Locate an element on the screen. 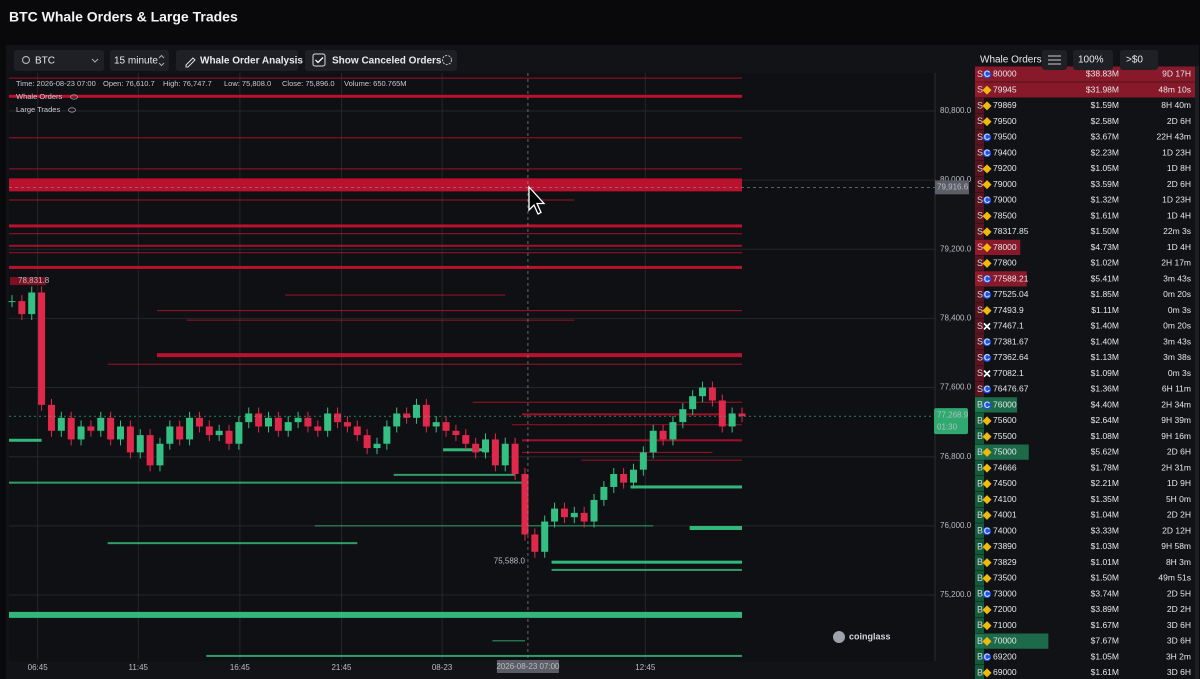 The width and height of the screenshot is (1200, 679). order-row: S C 80000 $38.83M 9D 17H is located at coordinates (1085, 74).